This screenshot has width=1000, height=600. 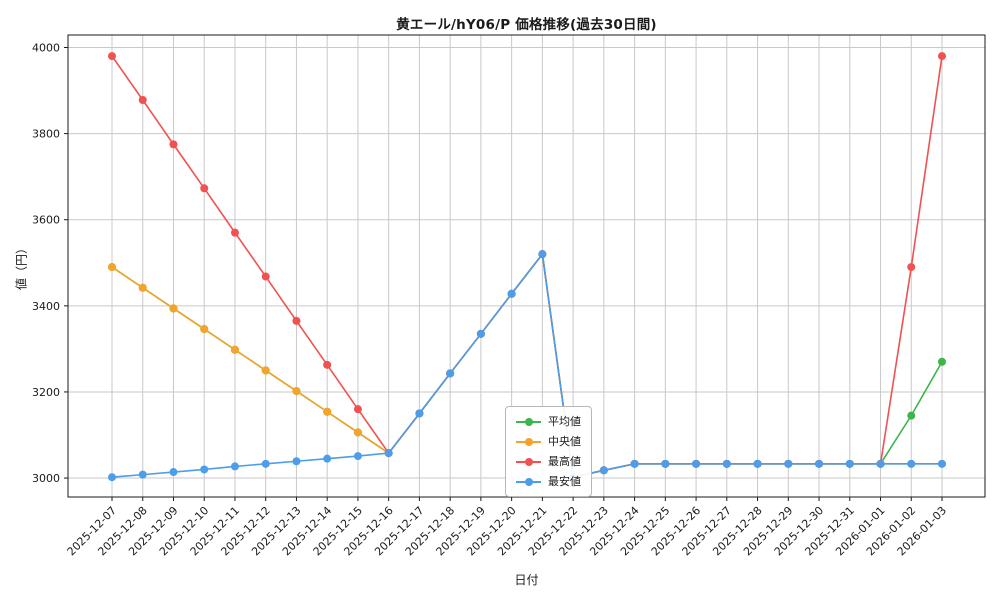 What do you see at coordinates (46, 220) in the screenshot?
I see `y-tick-label: 3600` at bounding box center [46, 220].